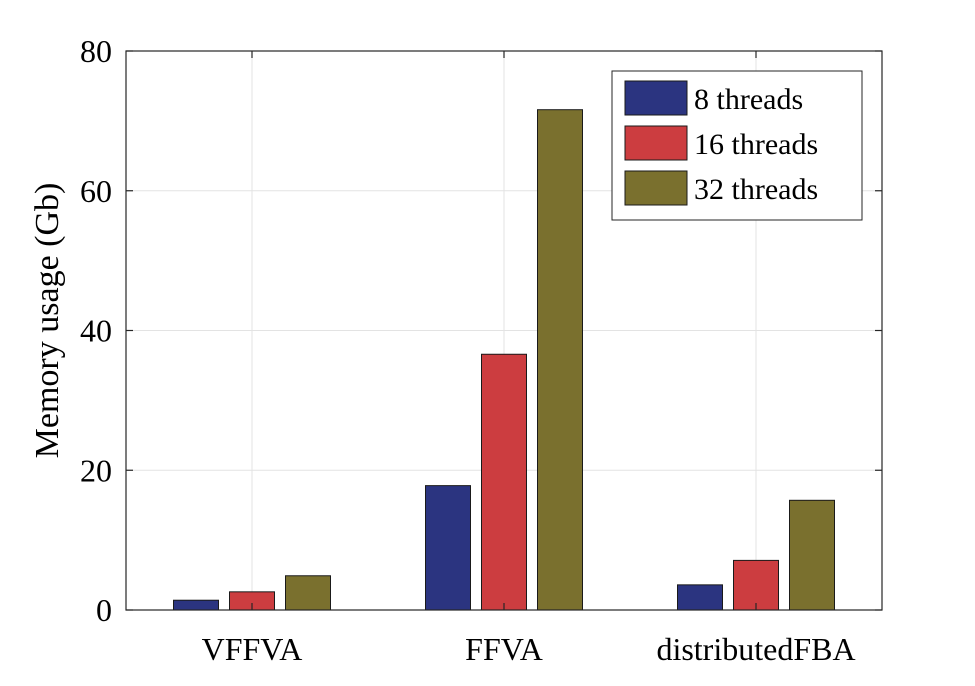 The height and width of the screenshot is (686, 975). I want to click on legend: 8 threads 16 threads 32 threads, so click(737, 145).